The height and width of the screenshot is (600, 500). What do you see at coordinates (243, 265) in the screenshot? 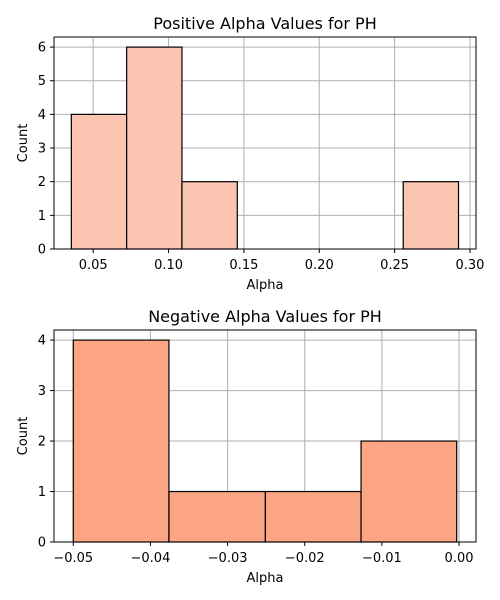
I see `x-tick-label: 0.15` at bounding box center [243, 265].